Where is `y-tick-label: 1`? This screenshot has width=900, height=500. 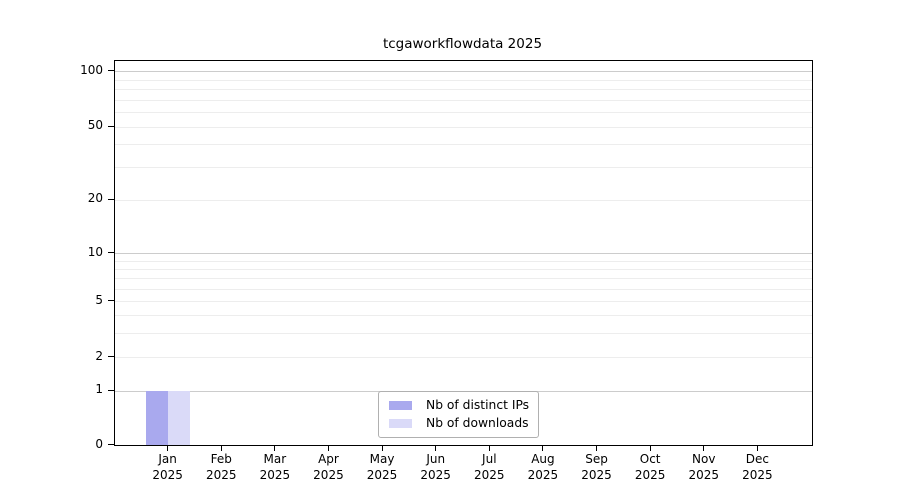 y-tick-label: 1 is located at coordinates (99, 389).